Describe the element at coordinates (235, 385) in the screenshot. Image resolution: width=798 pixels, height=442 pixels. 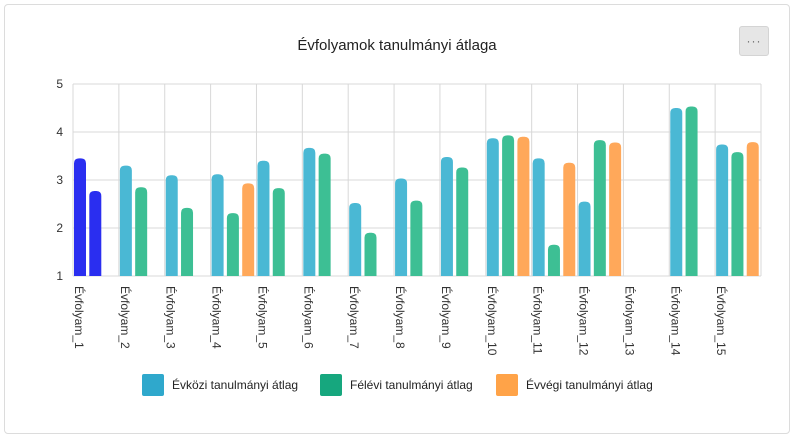
I see `legend-label-evkozi: Évközi tanulmányi átlag` at that location.